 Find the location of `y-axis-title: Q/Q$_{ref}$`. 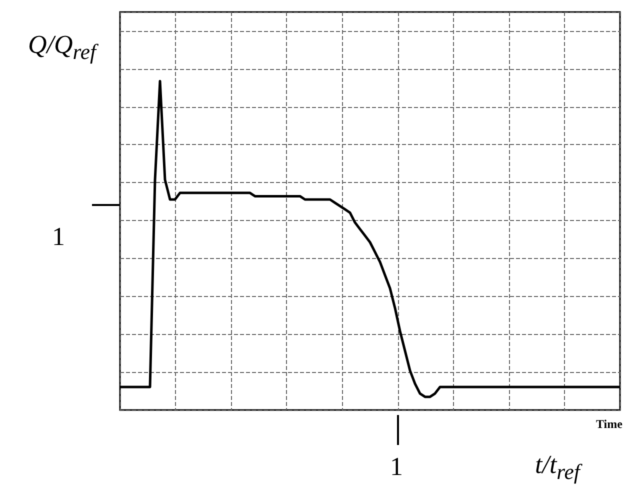

y-axis-title: Q/Q$_{ref}$ is located at coordinates (62, 48).